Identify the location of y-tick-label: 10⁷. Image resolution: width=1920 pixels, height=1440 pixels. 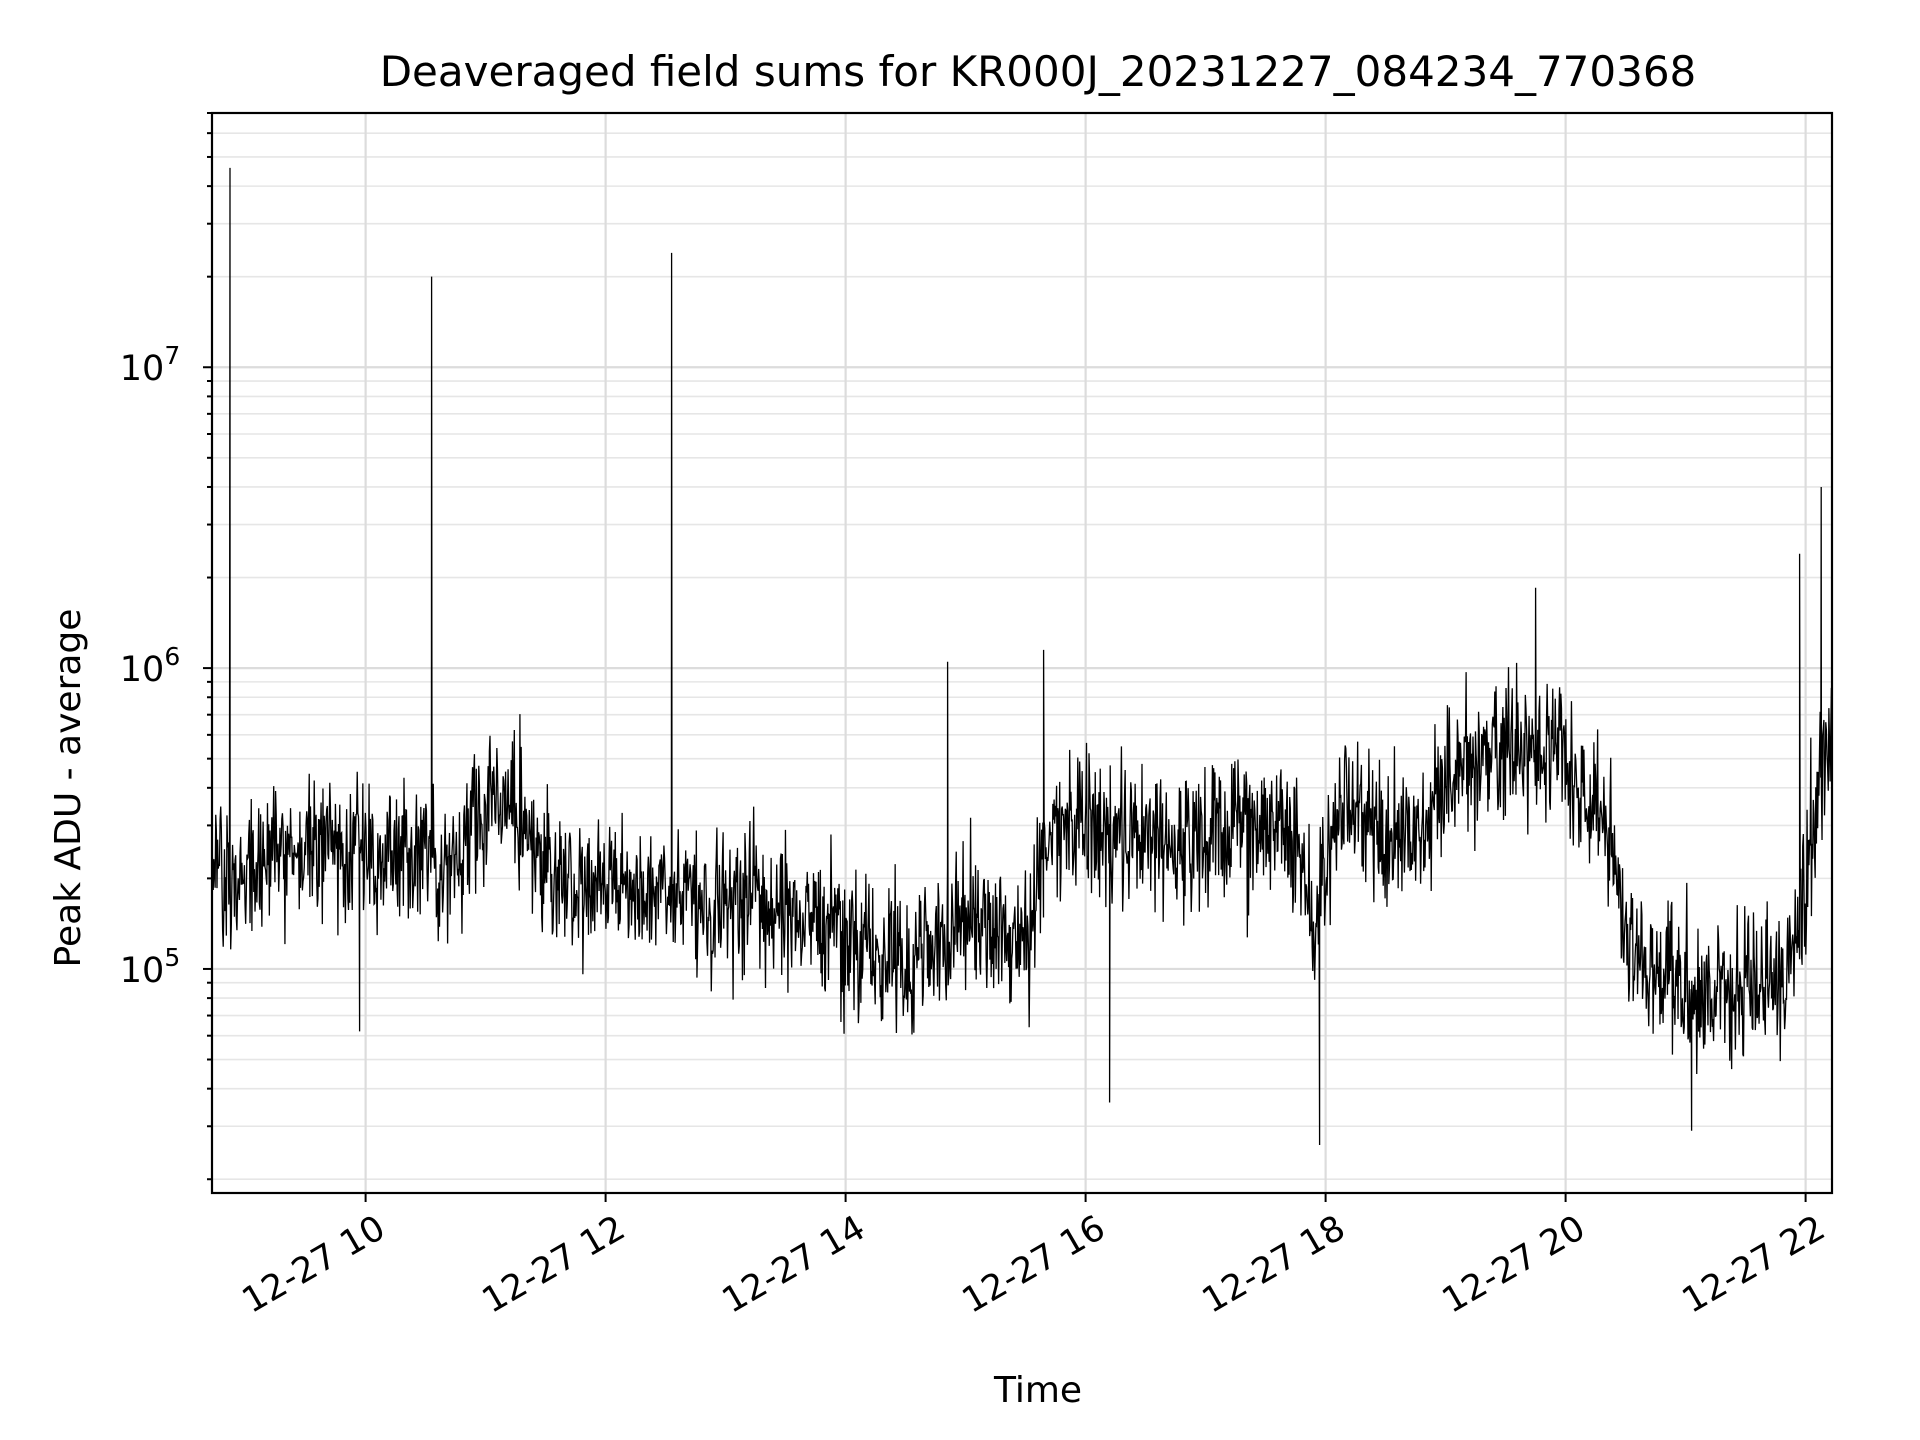
(150, 365).